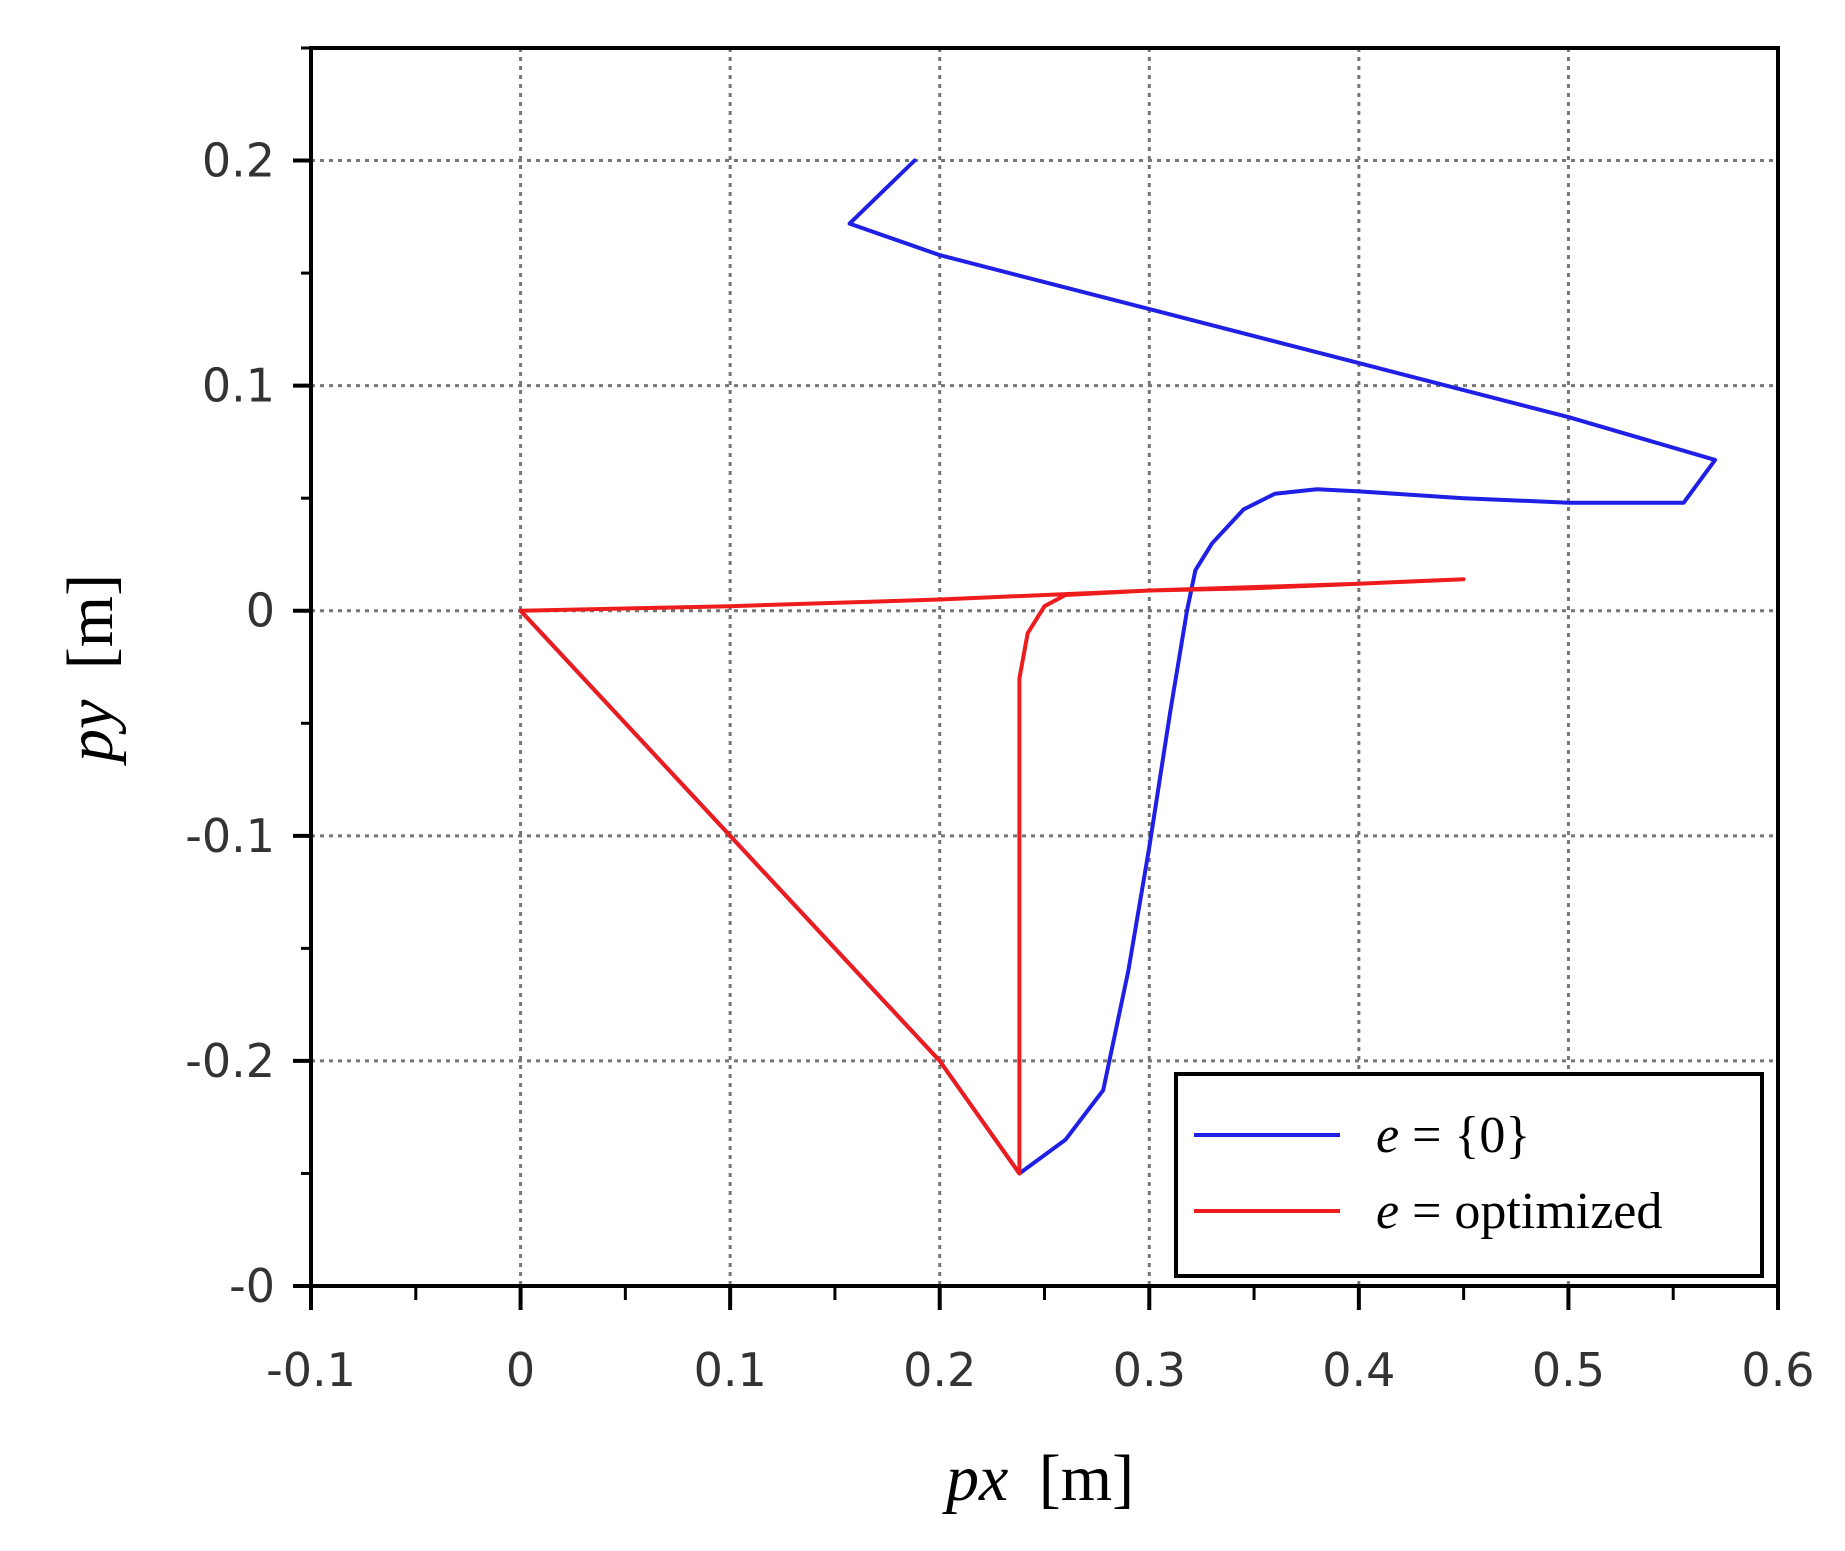  I want to click on y-tick-label: 0, so click(260, 611).